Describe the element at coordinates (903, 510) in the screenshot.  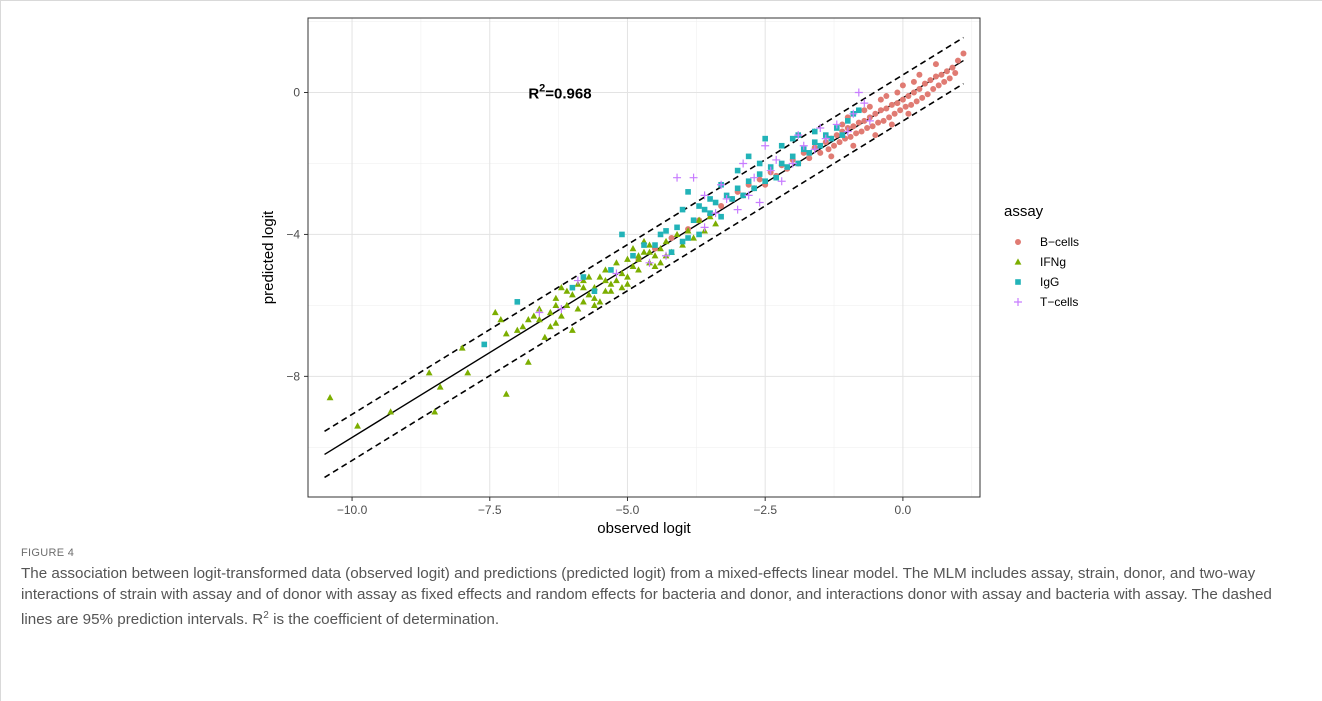
I see `x-tick-label: 0.0` at that location.